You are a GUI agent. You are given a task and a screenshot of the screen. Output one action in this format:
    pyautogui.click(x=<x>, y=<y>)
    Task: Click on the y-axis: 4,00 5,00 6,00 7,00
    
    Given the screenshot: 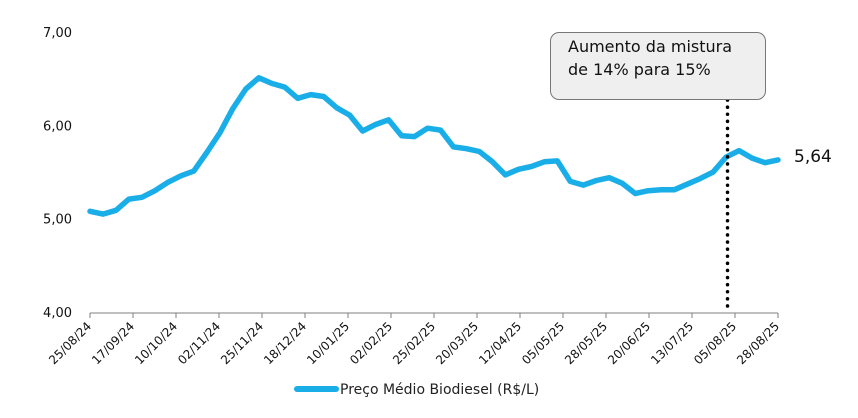 What is the action you would take?
    pyautogui.click(x=57, y=173)
    